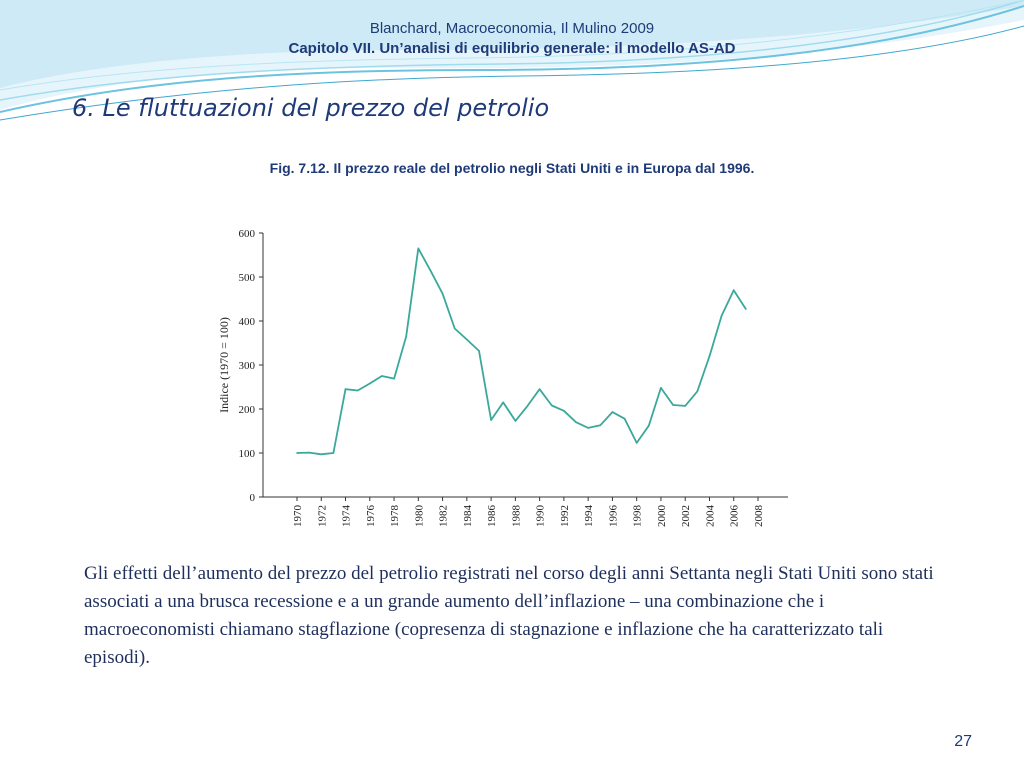  I want to click on x-tick-label: 1982, so click(444, 516).